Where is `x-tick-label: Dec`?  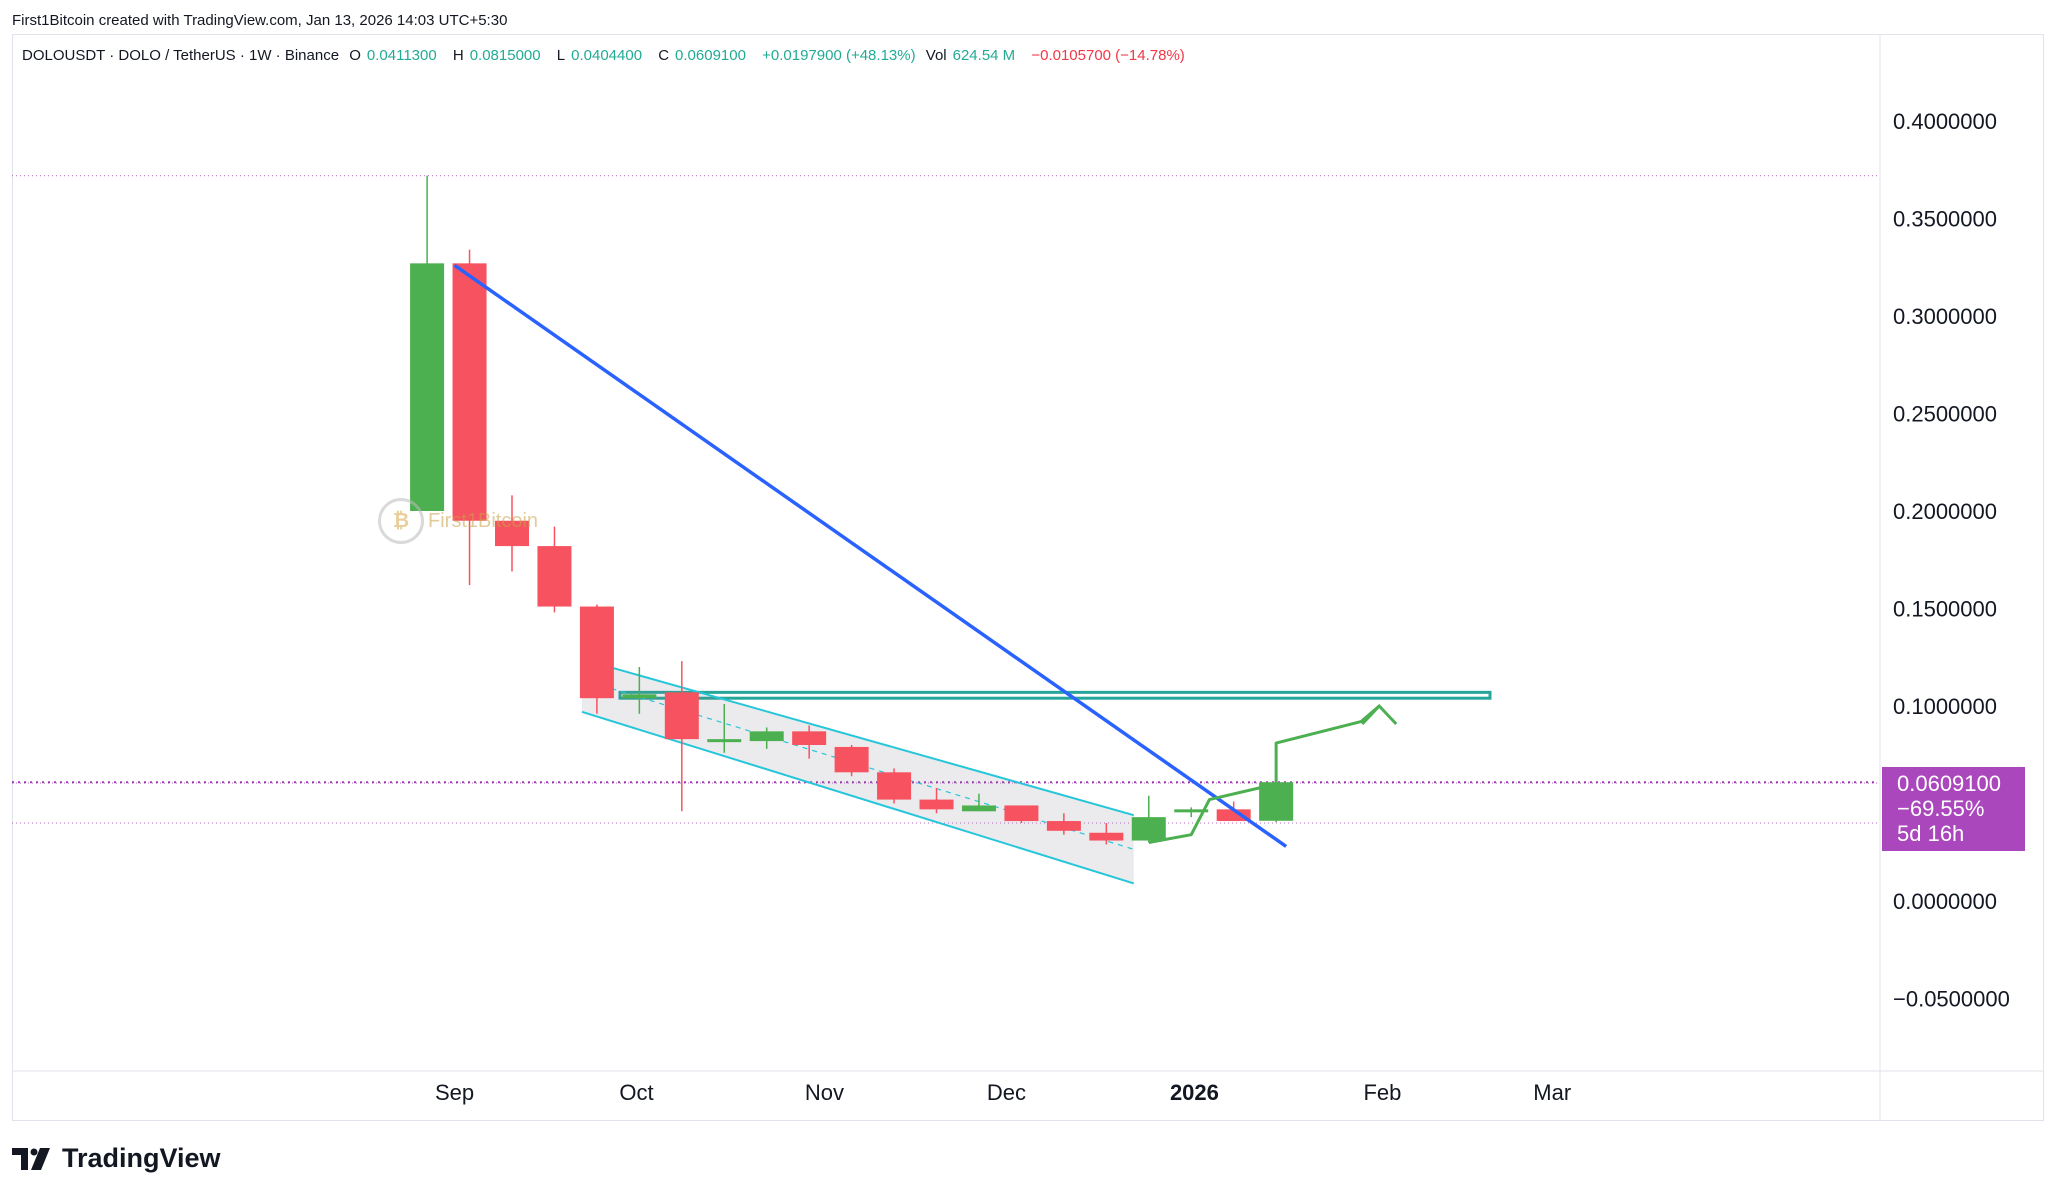 x-tick-label: Dec is located at coordinates (1006, 1092).